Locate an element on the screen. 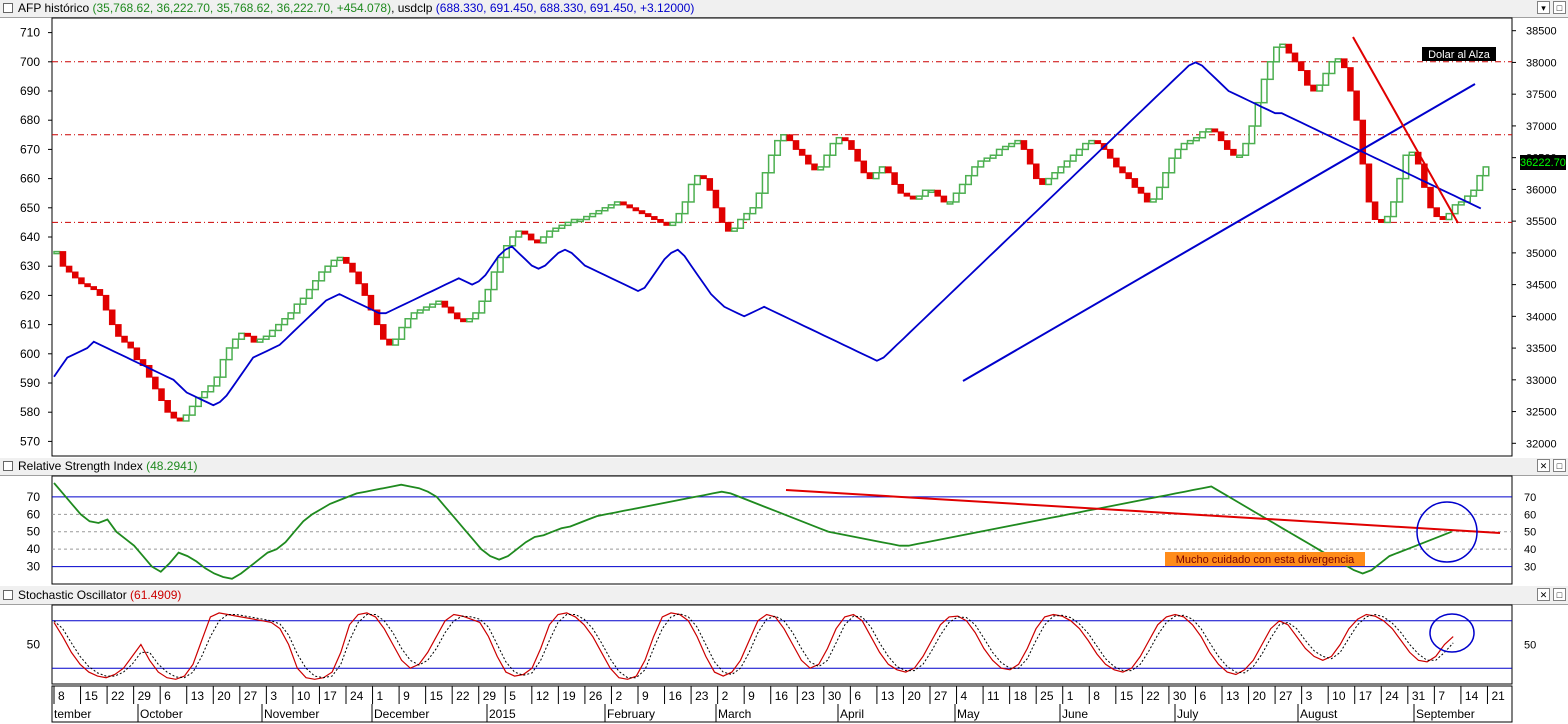 The height and width of the screenshot is (724, 1568). dolar-annotation: Dolar al Alza is located at coordinates (1459, 55).